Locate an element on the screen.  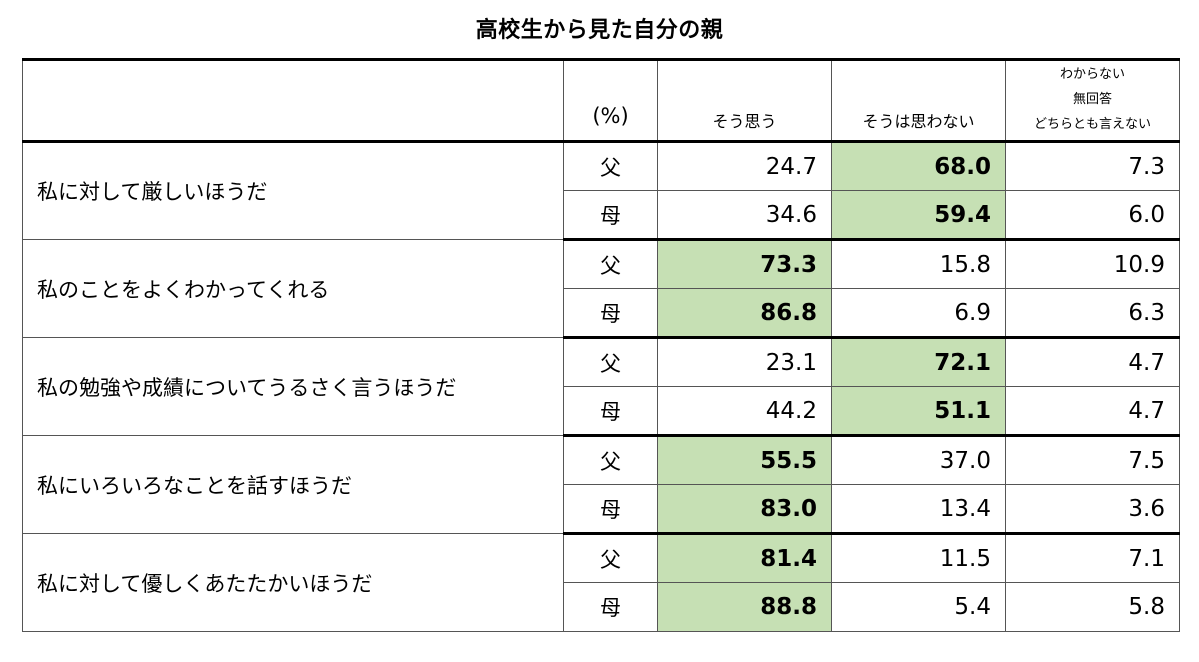
header-other-line-2: 無回答 is located at coordinates (1092, 99).